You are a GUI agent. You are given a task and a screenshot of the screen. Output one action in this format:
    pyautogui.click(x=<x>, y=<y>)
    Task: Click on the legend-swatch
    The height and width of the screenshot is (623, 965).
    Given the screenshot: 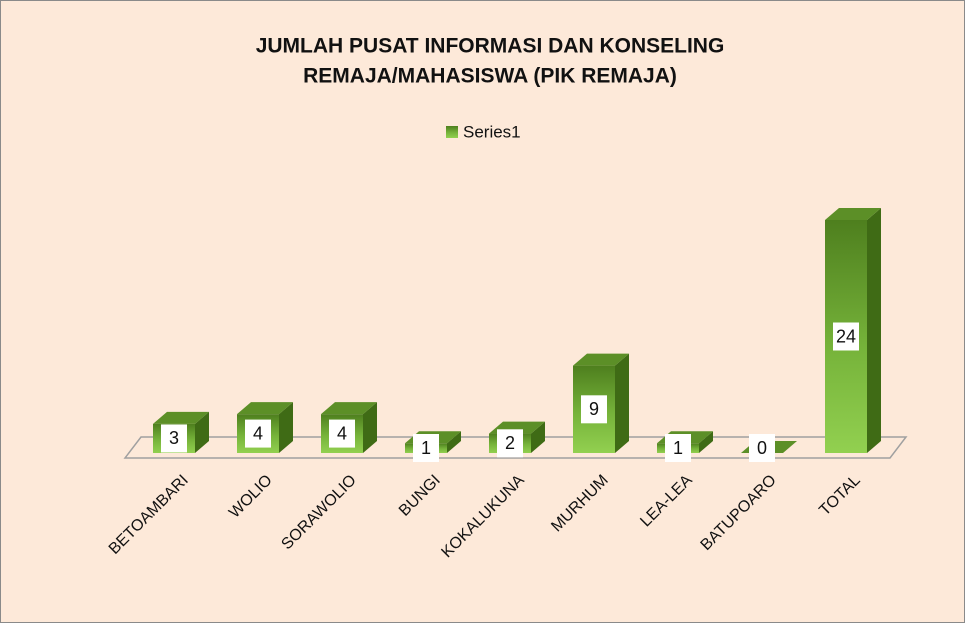 What is the action you would take?
    pyautogui.click(x=452, y=132)
    